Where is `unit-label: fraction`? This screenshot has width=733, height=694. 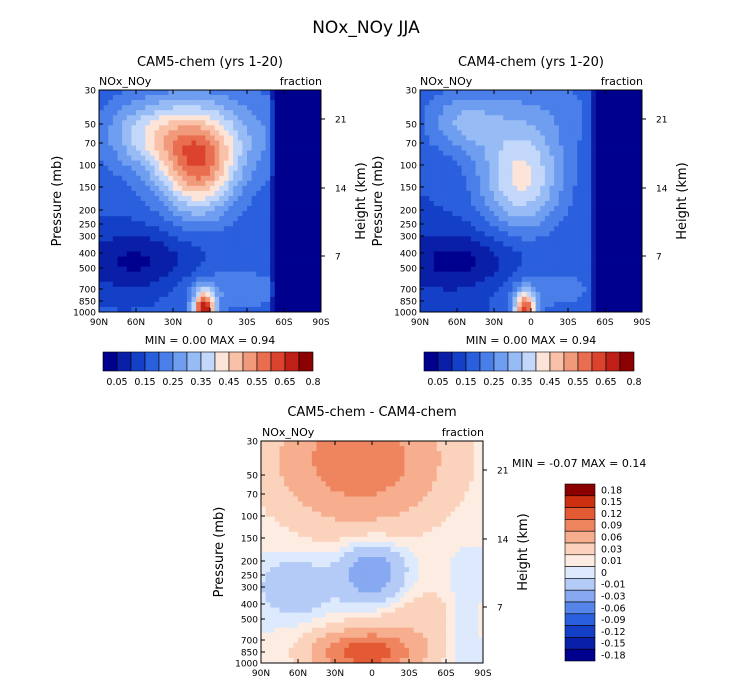 unit-label: fraction is located at coordinates (463, 432).